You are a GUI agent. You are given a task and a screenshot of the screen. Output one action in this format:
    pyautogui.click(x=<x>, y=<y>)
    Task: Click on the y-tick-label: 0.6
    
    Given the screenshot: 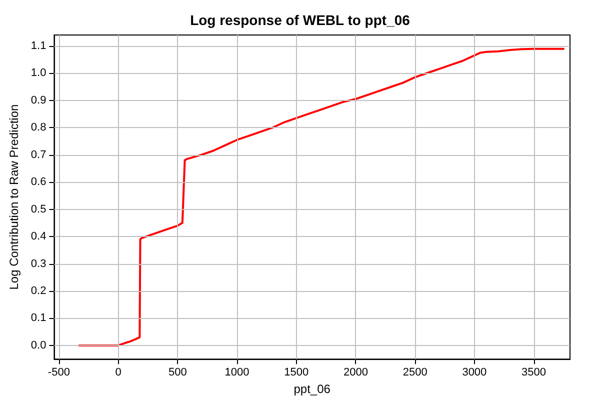 What is the action you would take?
    pyautogui.click(x=38, y=182)
    